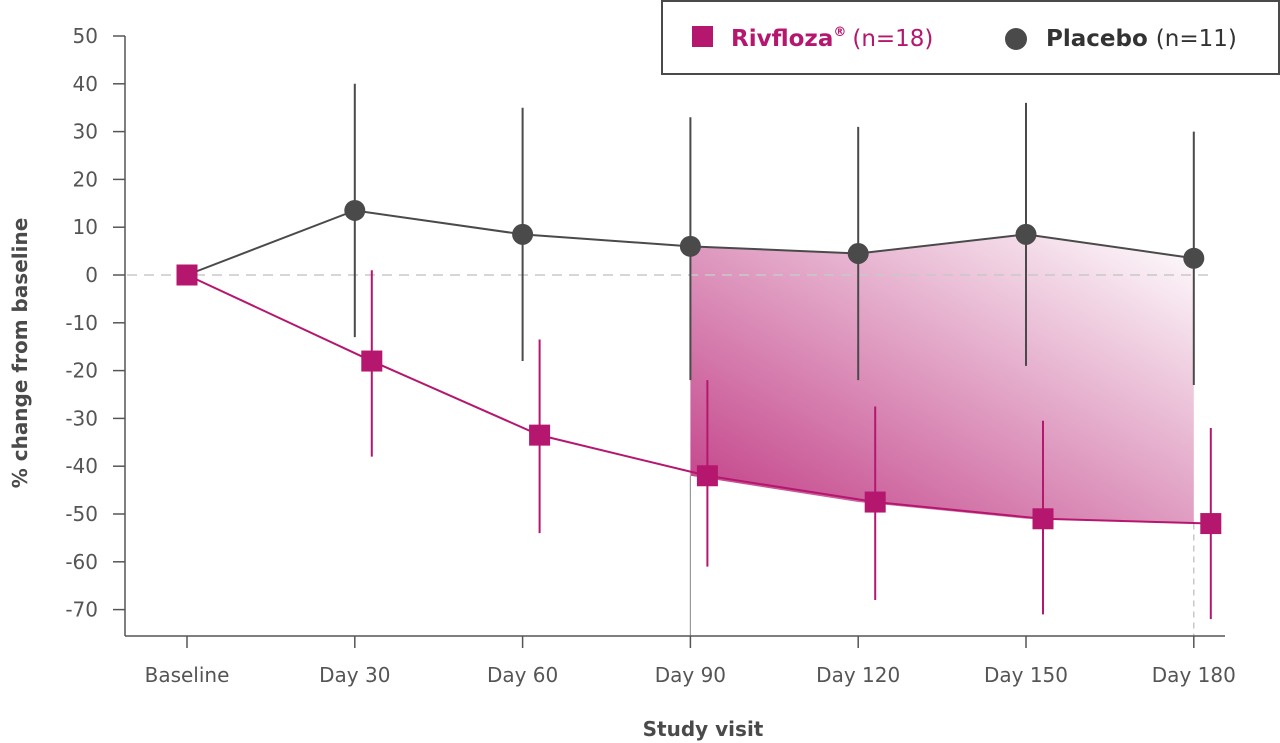  I want to click on x-tick-label: Baseline, so click(187, 675).